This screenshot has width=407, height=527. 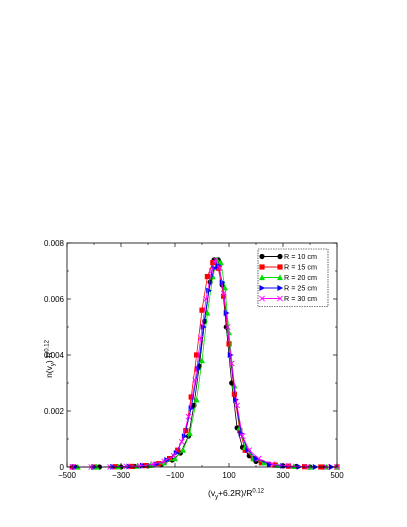 I want to click on legend-label: R = 15 cm, so click(x=300, y=267).